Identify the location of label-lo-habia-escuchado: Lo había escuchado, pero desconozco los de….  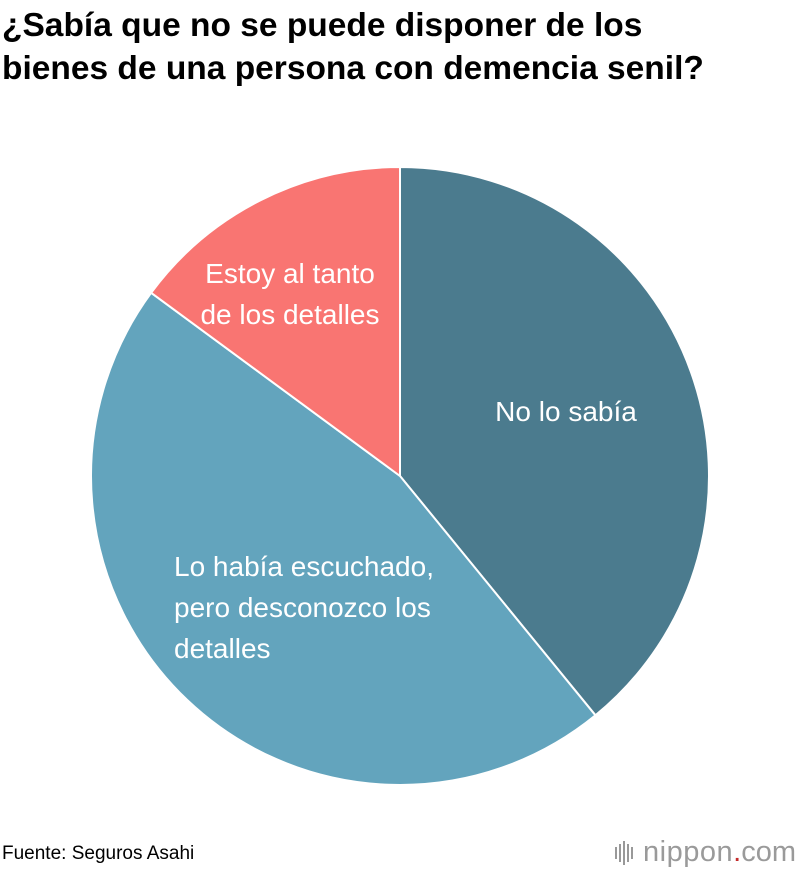
(304, 607).